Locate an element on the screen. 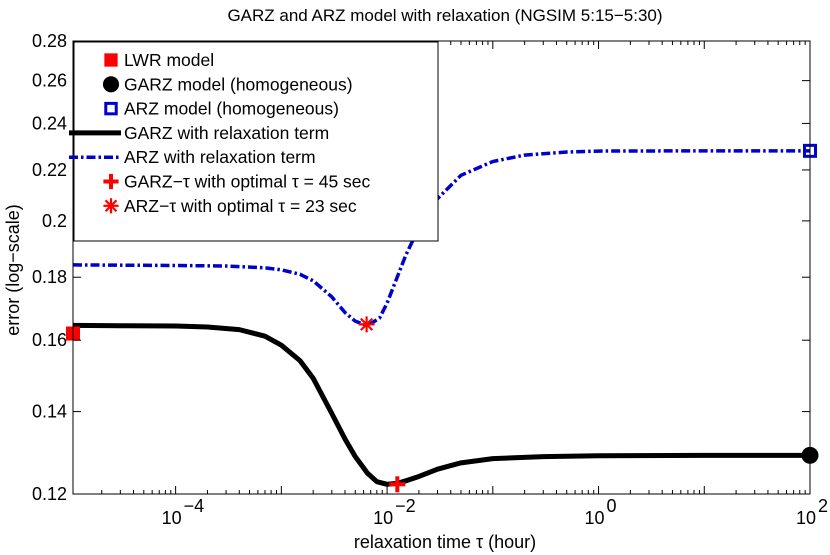 Image resolution: width=830 pixels, height=555 pixels. legend-label: ARZ−τ with optimal τ = 23 sec is located at coordinates (240, 206).